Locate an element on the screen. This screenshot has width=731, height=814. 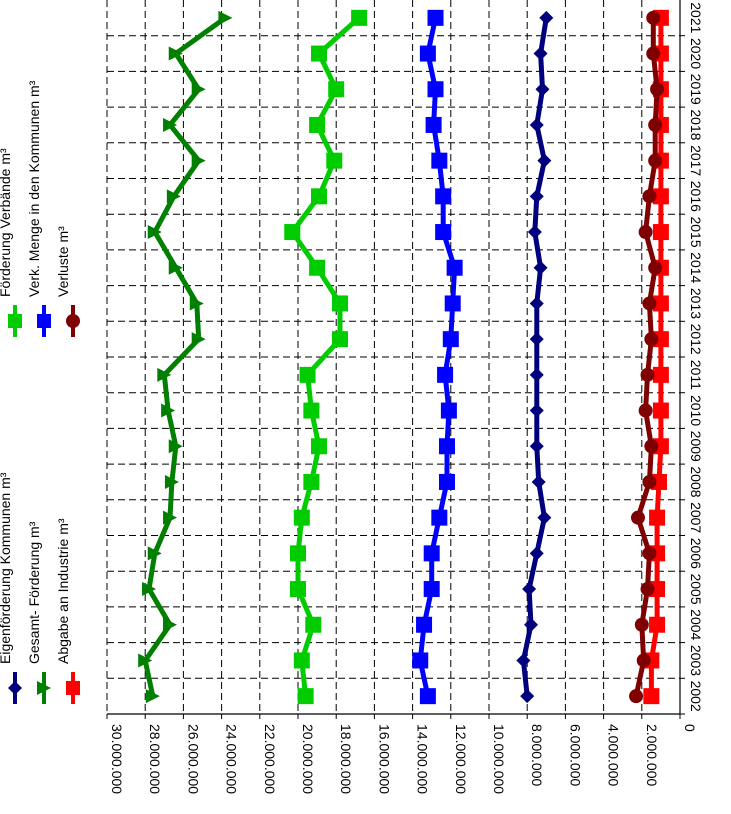
legend-label: Verluste m³ is located at coordinates (63, 261).